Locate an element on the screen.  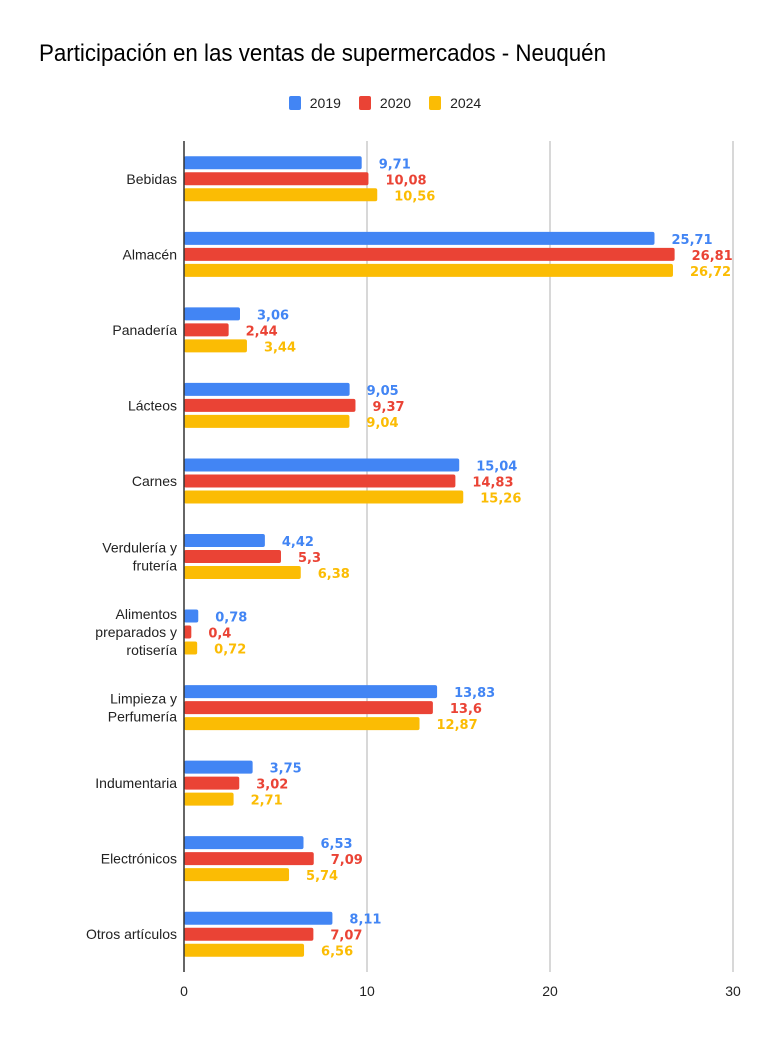
data-label-2019-7: 13,83 is located at coordinates (474, 693).